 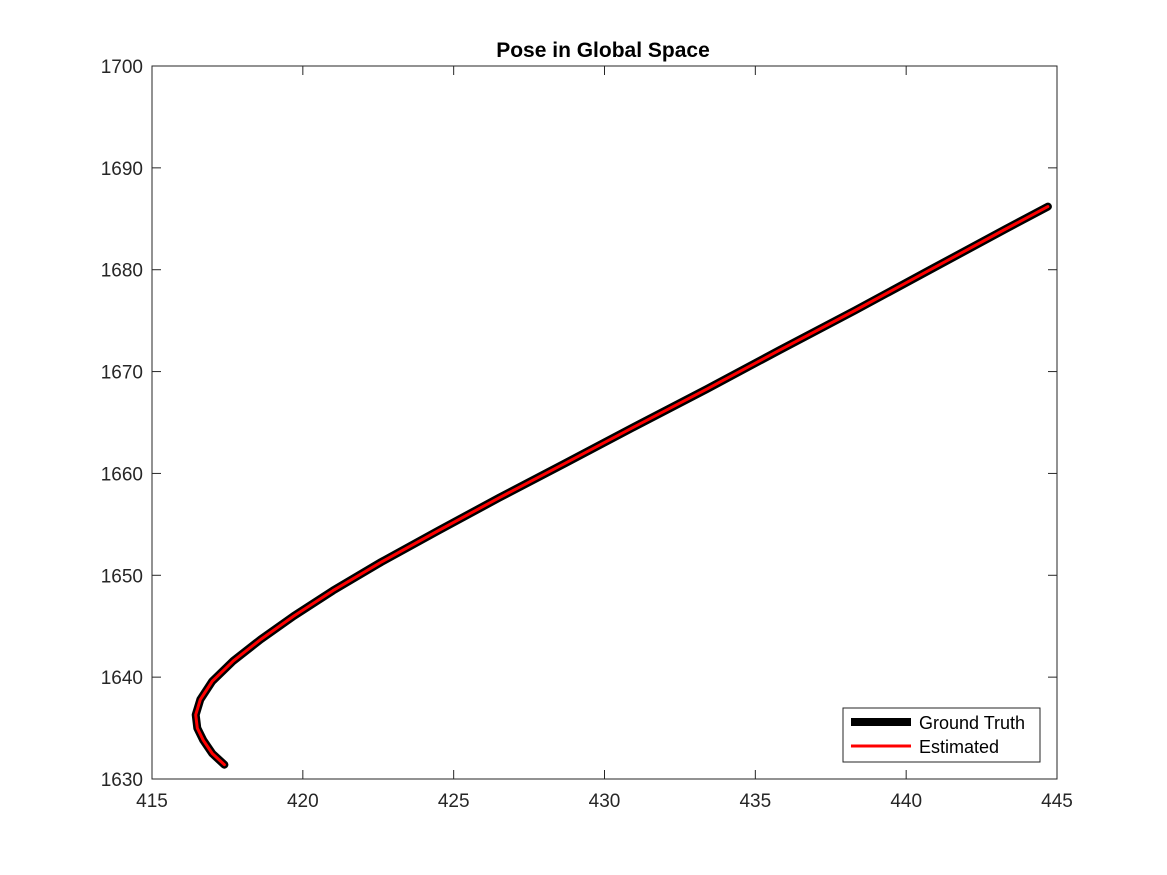 I want to click on y-tick-label: 1670, so click(x=122, y=373).